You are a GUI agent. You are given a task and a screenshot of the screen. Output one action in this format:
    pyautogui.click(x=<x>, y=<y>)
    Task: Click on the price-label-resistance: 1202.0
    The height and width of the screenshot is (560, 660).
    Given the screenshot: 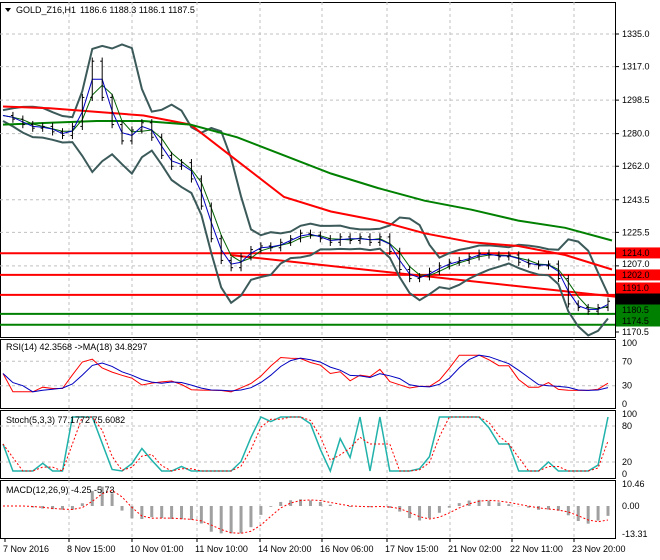 What is the action you would take?
    pyautogui.click(x=636, y=275)
    